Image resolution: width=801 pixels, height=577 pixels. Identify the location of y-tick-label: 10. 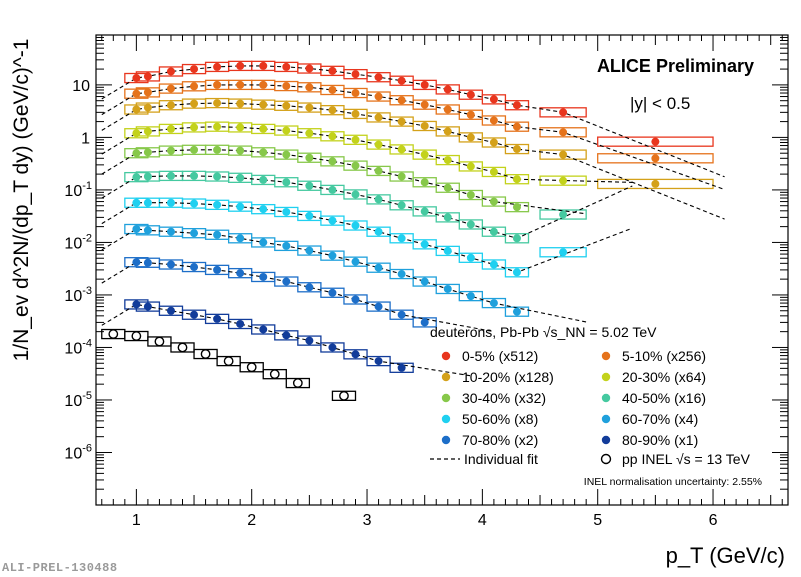
(81, 86).